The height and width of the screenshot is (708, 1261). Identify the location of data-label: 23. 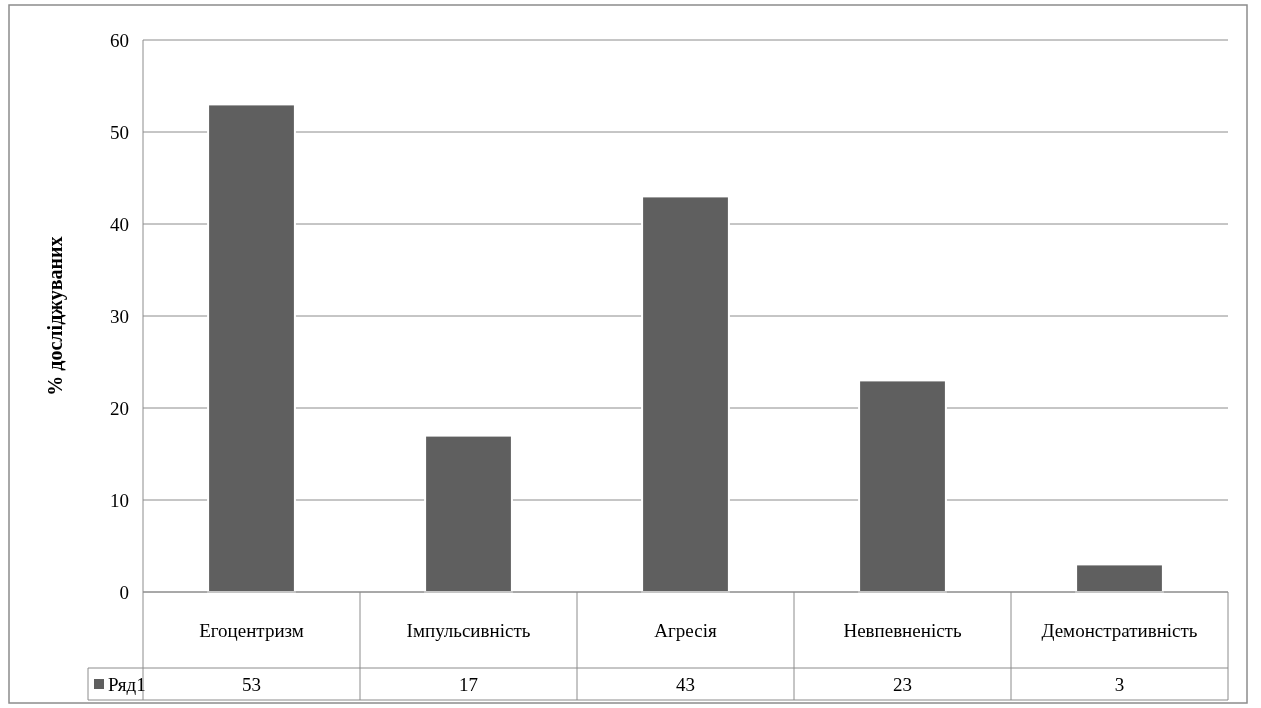
(902, 684).